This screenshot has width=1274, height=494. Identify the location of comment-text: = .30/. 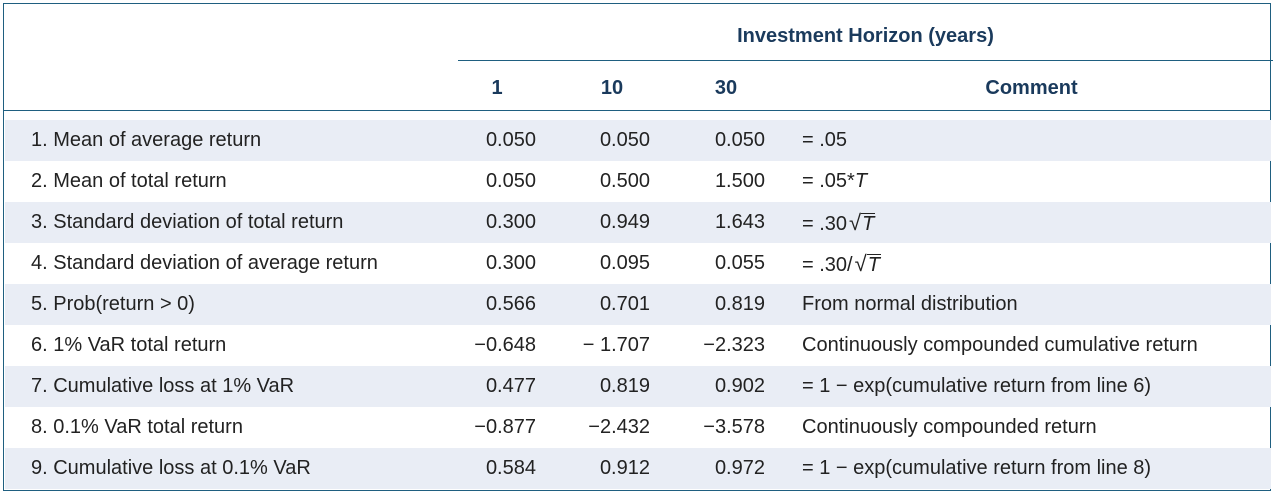
(827, 265).